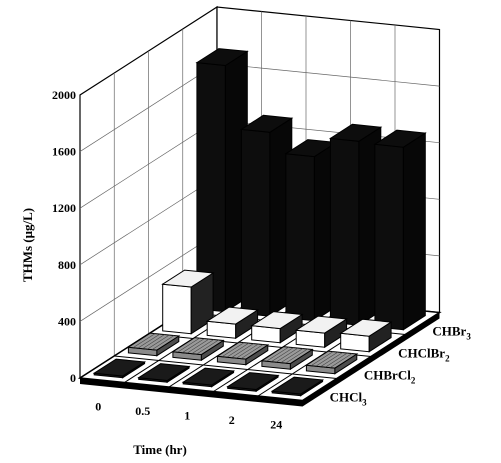  What do you see at coordinates (27, 245) in the screenshot?
I see `y-axis-label: THMs (μg/L)` at bounding box center [27, 245].